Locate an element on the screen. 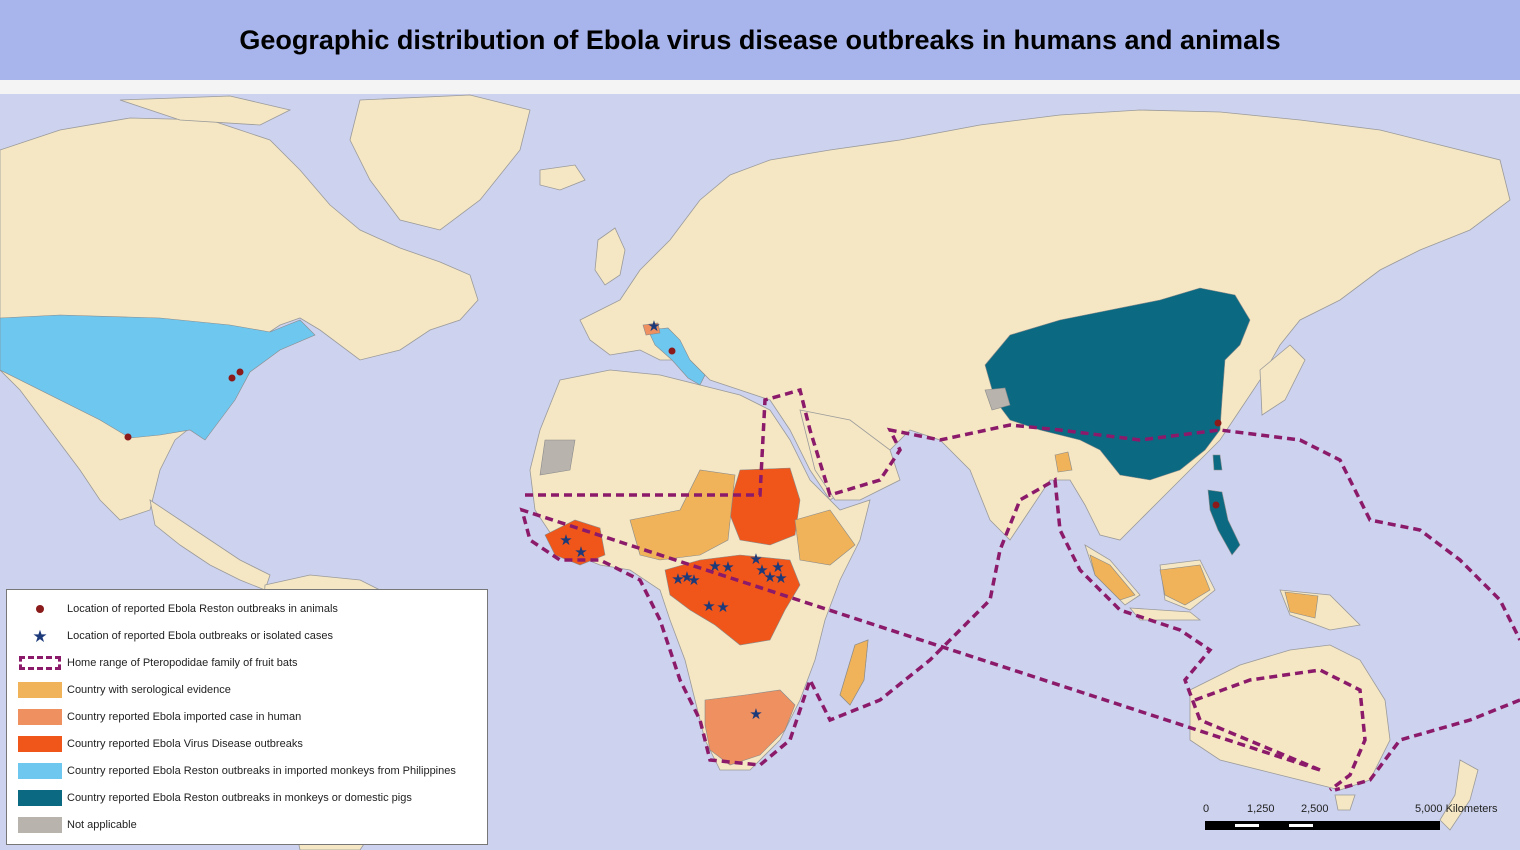 The image size is (1520, 850). title-separator is located at coordinates (760, 87).